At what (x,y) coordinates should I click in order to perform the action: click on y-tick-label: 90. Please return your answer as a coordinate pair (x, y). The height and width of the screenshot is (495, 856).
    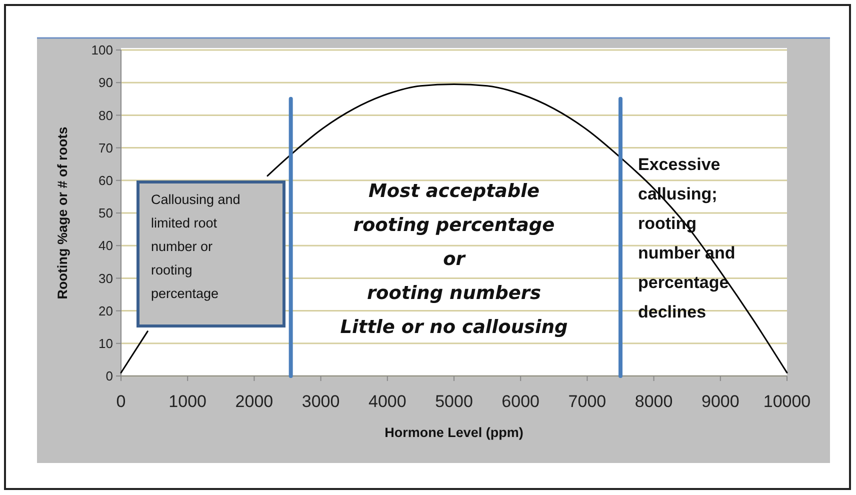
    Looking at the image, I should click on (105, 82).